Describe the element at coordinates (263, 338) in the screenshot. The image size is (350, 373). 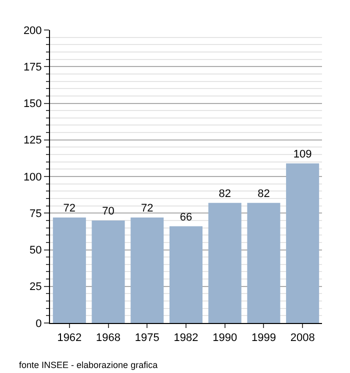
I see `x-tick-label: 1999` at that location.